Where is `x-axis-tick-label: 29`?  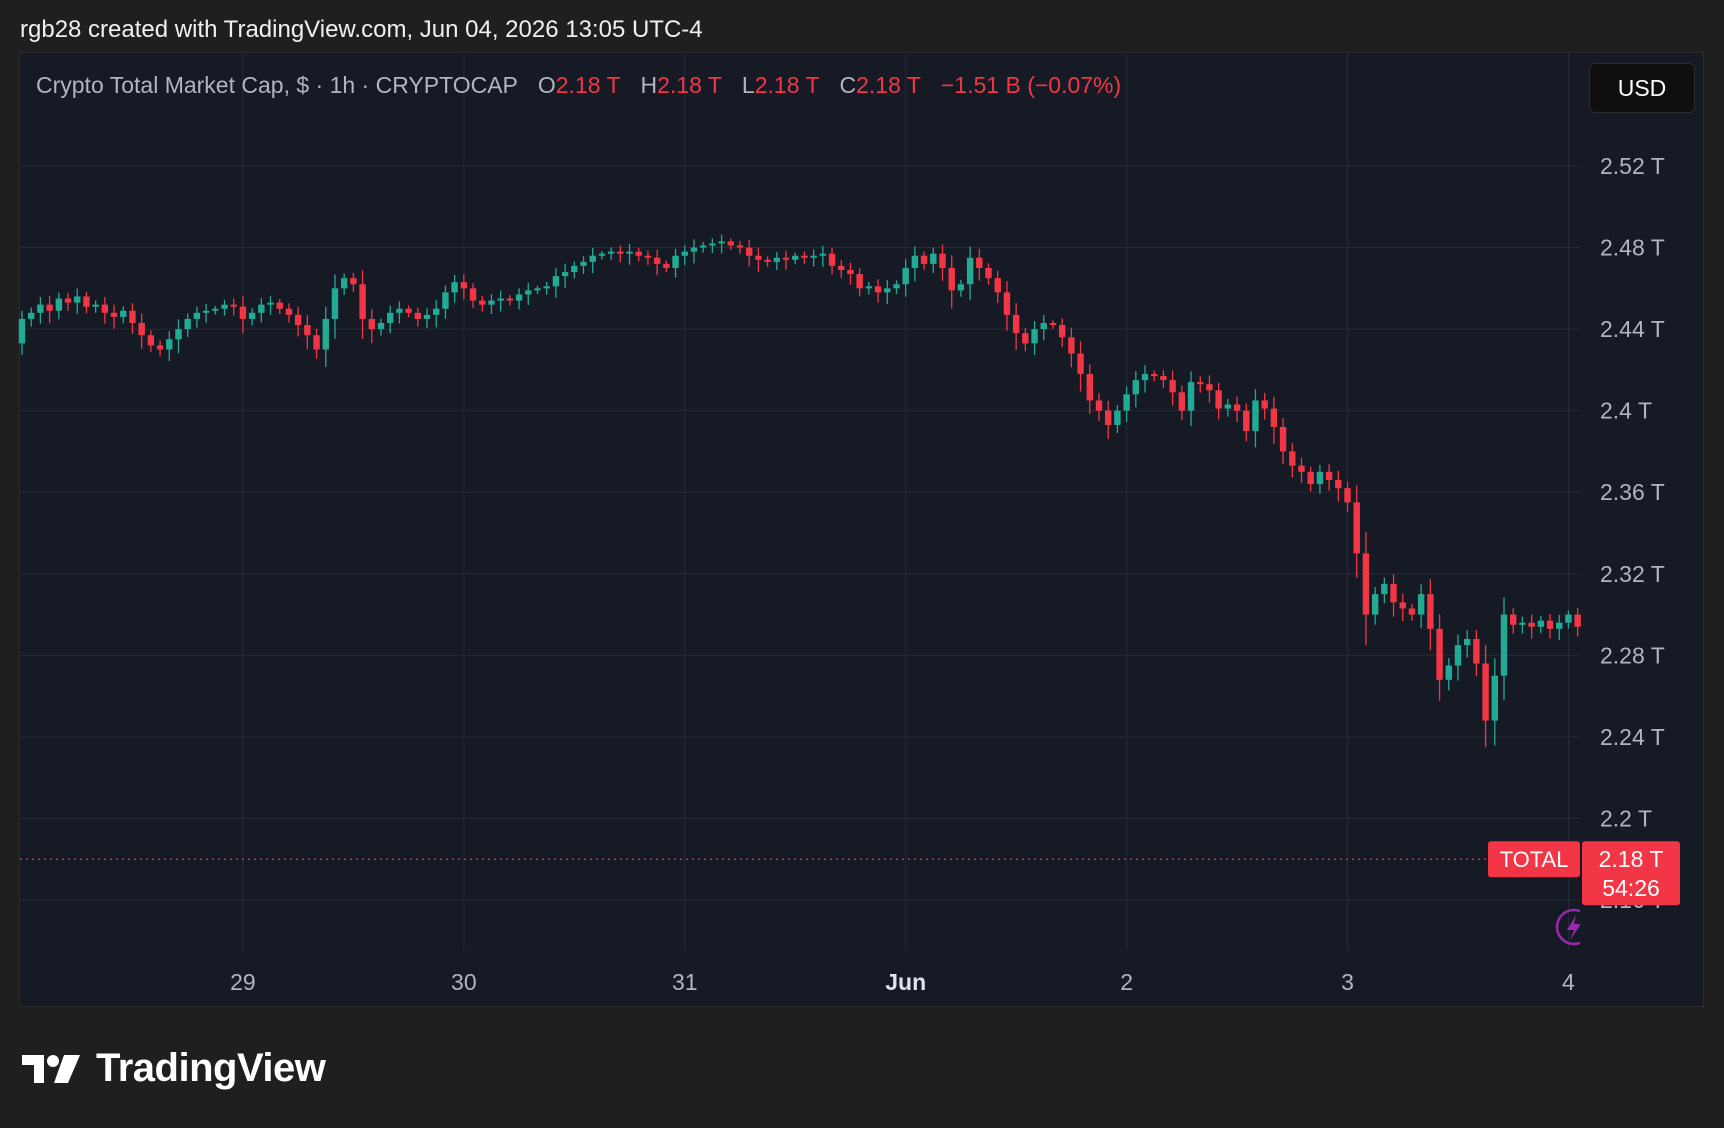 x-axis-tick-label: 29 is located at coordinates (243, 982).